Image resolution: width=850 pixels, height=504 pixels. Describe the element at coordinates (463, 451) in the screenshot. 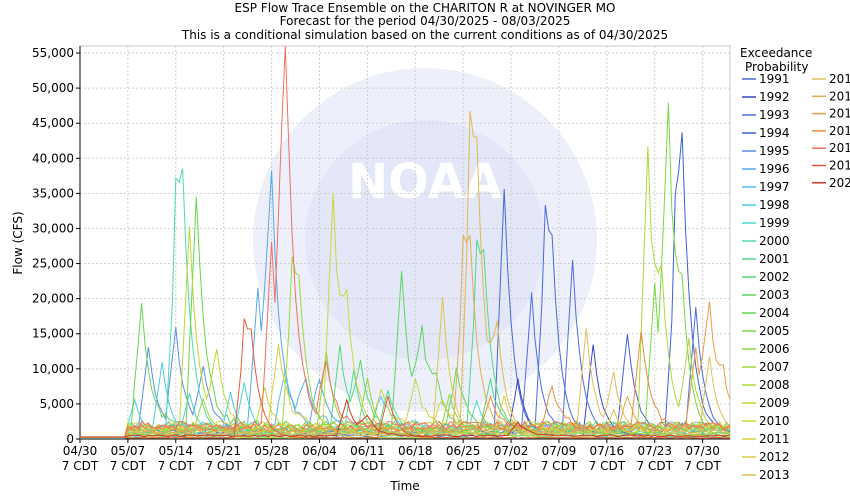

I see `x-tick-label: 06/25` at that location.